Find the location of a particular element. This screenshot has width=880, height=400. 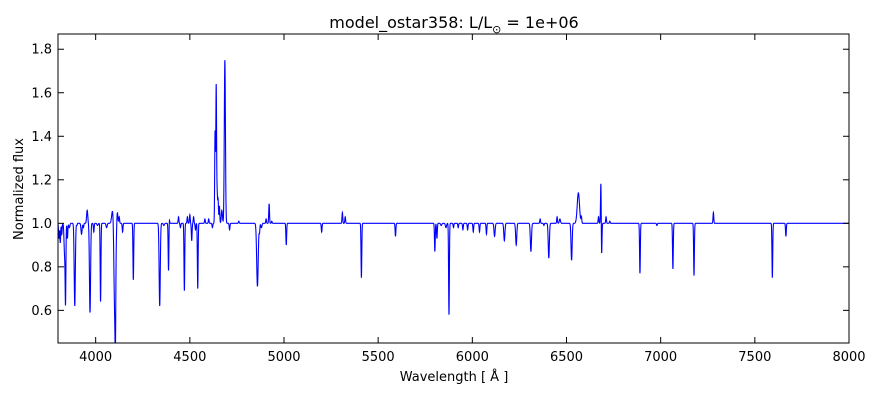

x-tick-label: 4000 is located at coordinates (95, 357).